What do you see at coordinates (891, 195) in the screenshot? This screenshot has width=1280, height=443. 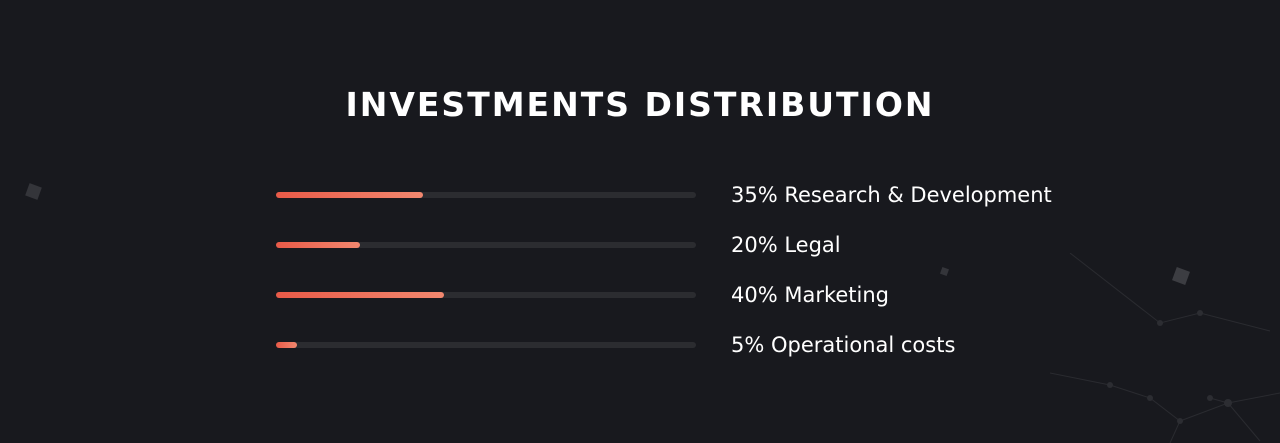 I see `bar-label: 35% Research & Development` at bounding box center [891, 195].